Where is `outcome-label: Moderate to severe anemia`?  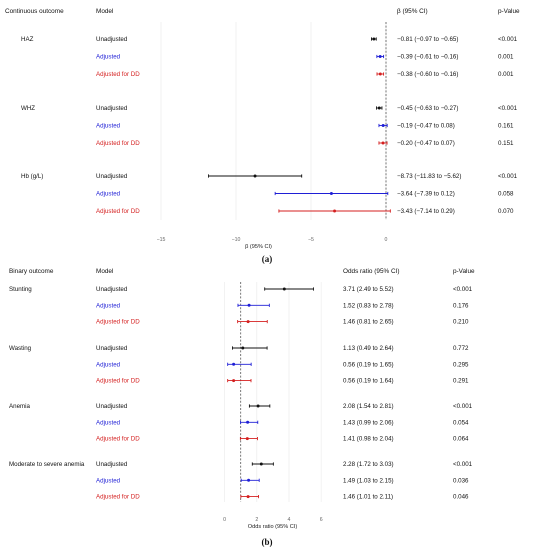
outcome-label: Moderate to severe anemia is located at coordinates (47, 464).